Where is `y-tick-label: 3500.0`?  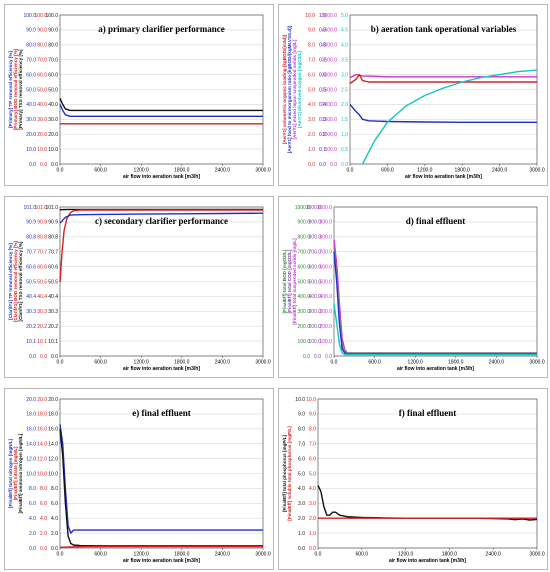 y-tick-label: 3500.0 is located at coordinates (330, 61).